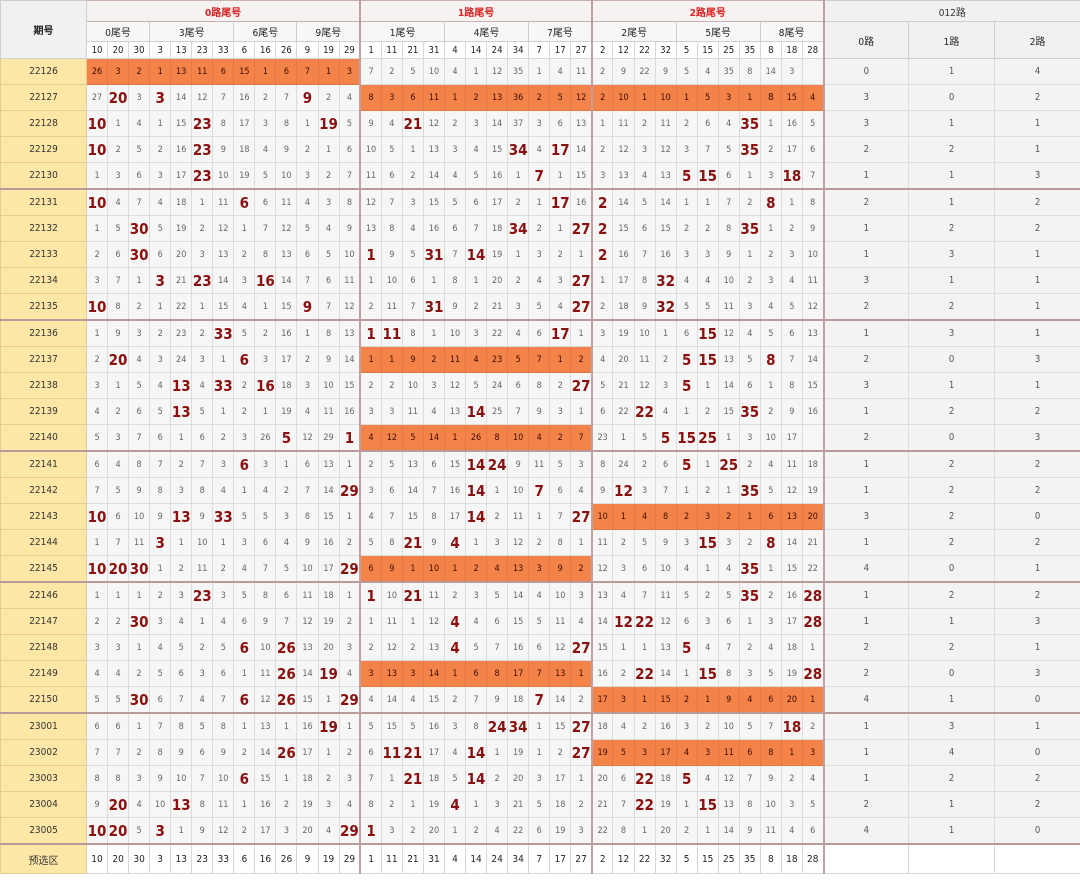 This screenshot has width=1080, height=894. What do you see at coordinates (602, 858) in the screenshot?
I see `preselect-number: 2` at bounding box center [602, 858].